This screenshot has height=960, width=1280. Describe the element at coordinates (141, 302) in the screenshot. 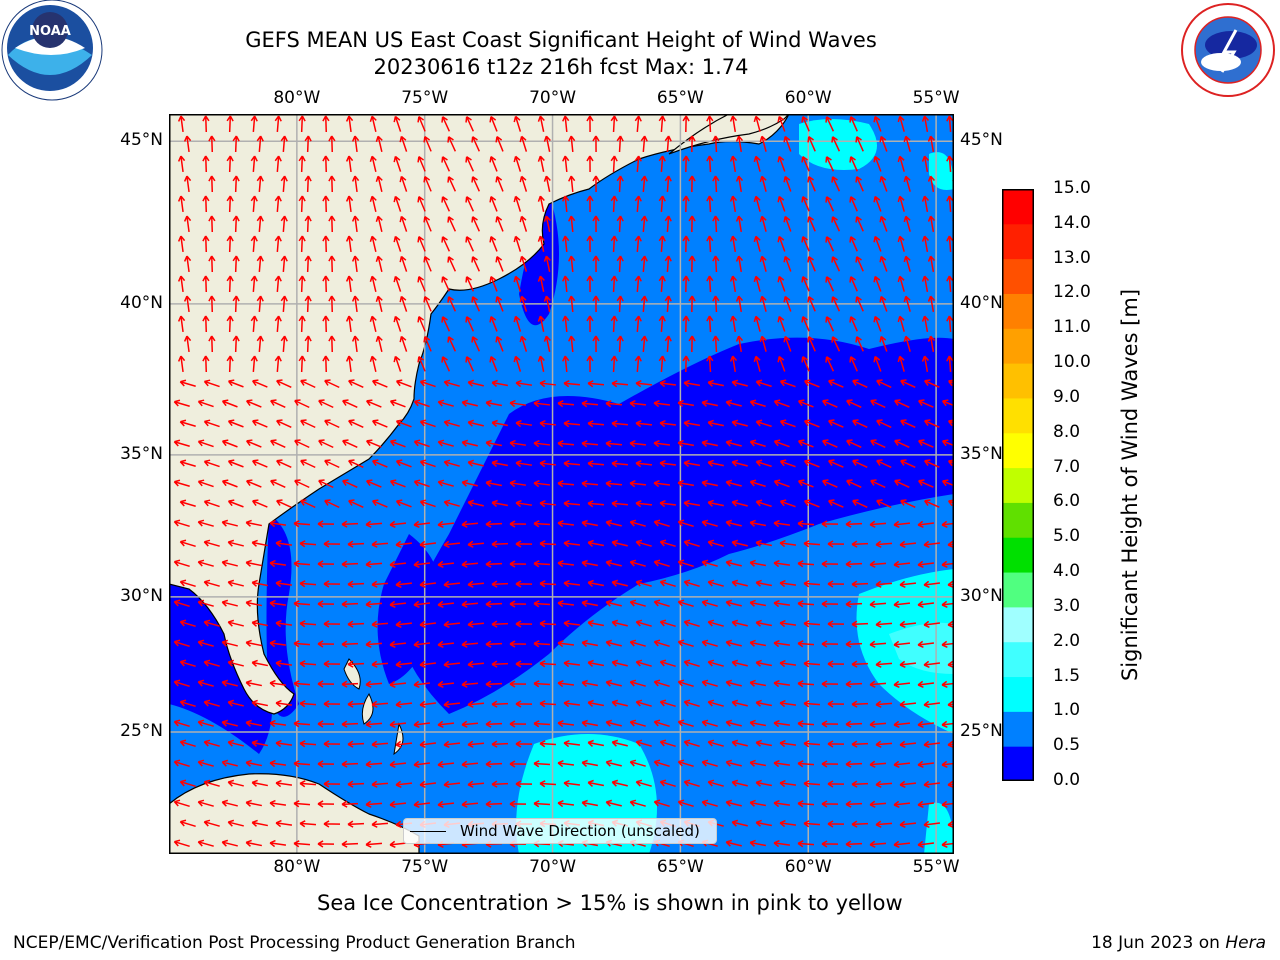

I see `lat-tick-label-left: 40°N` at that location.